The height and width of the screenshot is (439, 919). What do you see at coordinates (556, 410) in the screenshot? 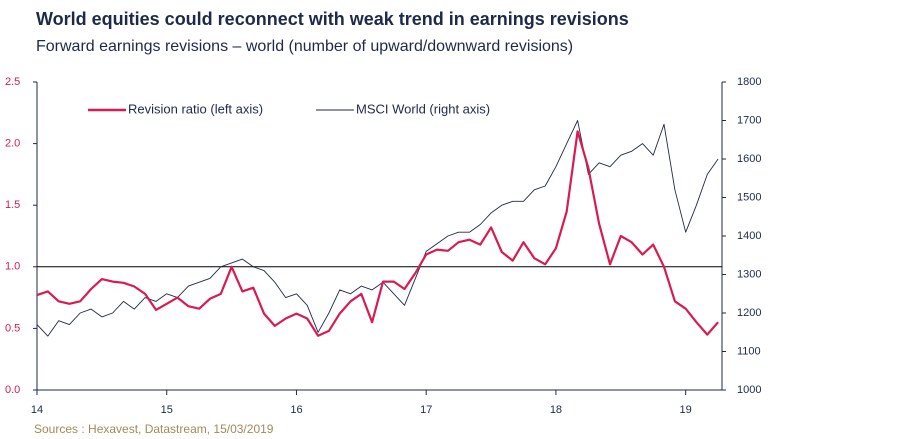
I see `x-tick-label: 18` at bounding box center [556, 410].